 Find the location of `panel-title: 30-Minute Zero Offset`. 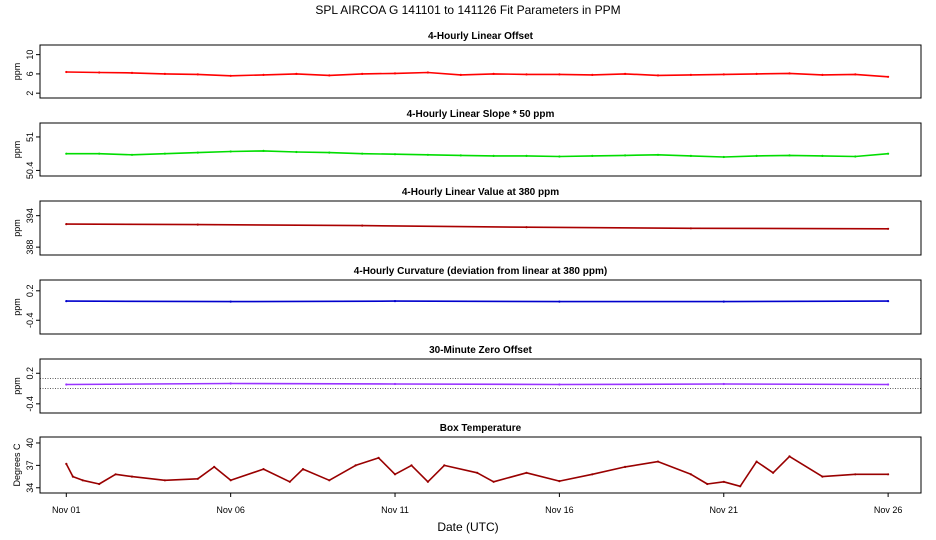

panel-title: 30-Minute Zero Offset is located at coordinates (480, 350).